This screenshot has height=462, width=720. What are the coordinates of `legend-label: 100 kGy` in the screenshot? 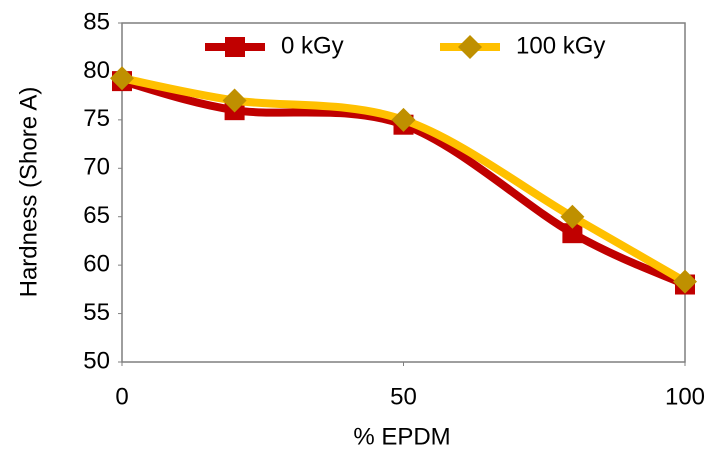 It's located at (560, 45).